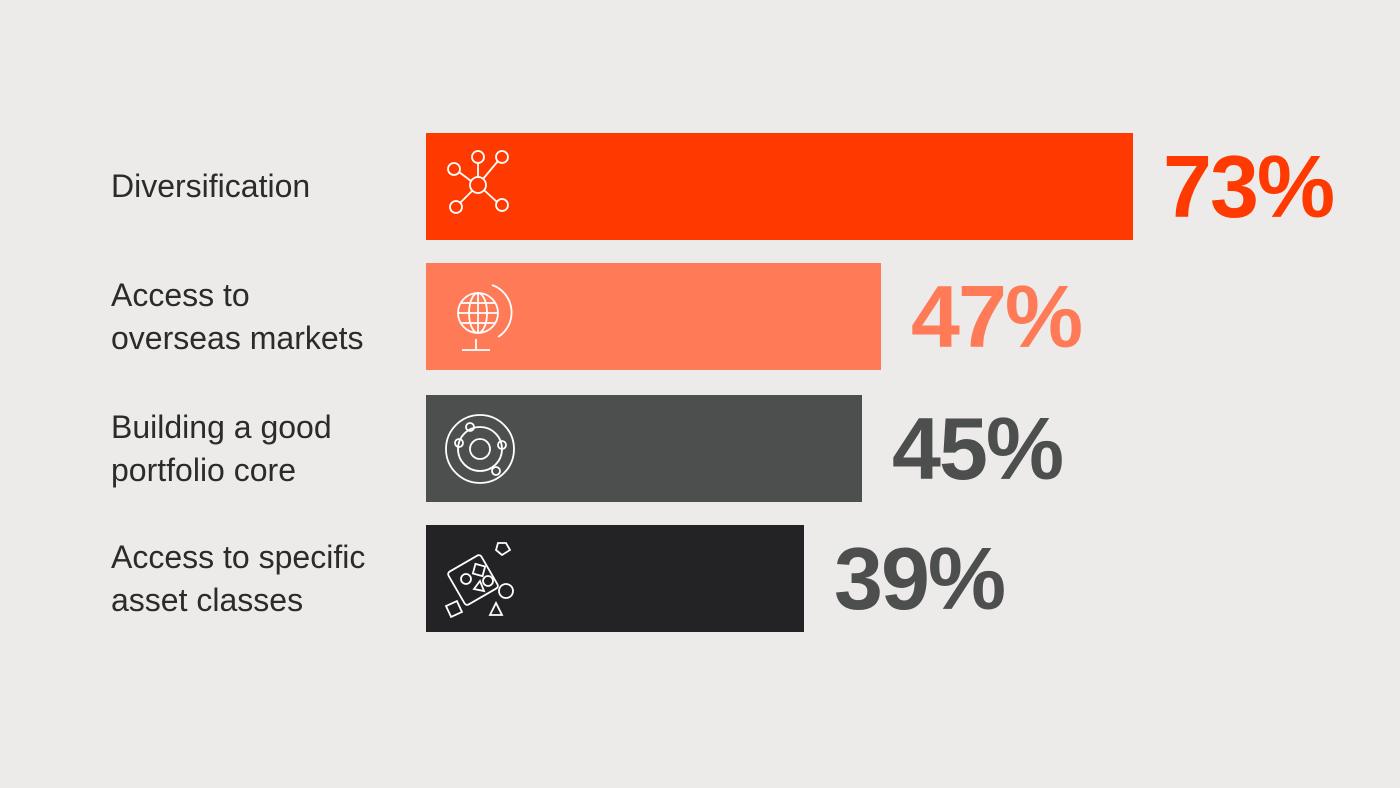  Describe the element at coordinates (221, 426) in the screenshot. I see `category-label-line: Building a good` at that location.